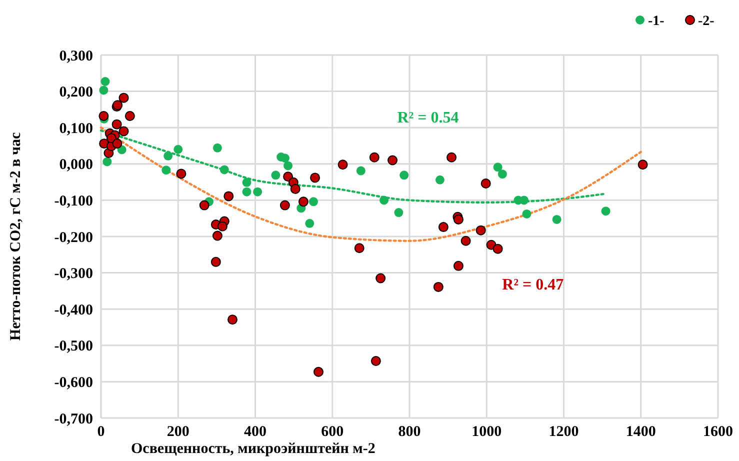  I want to click on annotation: R² = 0.54, so click(428, 117).